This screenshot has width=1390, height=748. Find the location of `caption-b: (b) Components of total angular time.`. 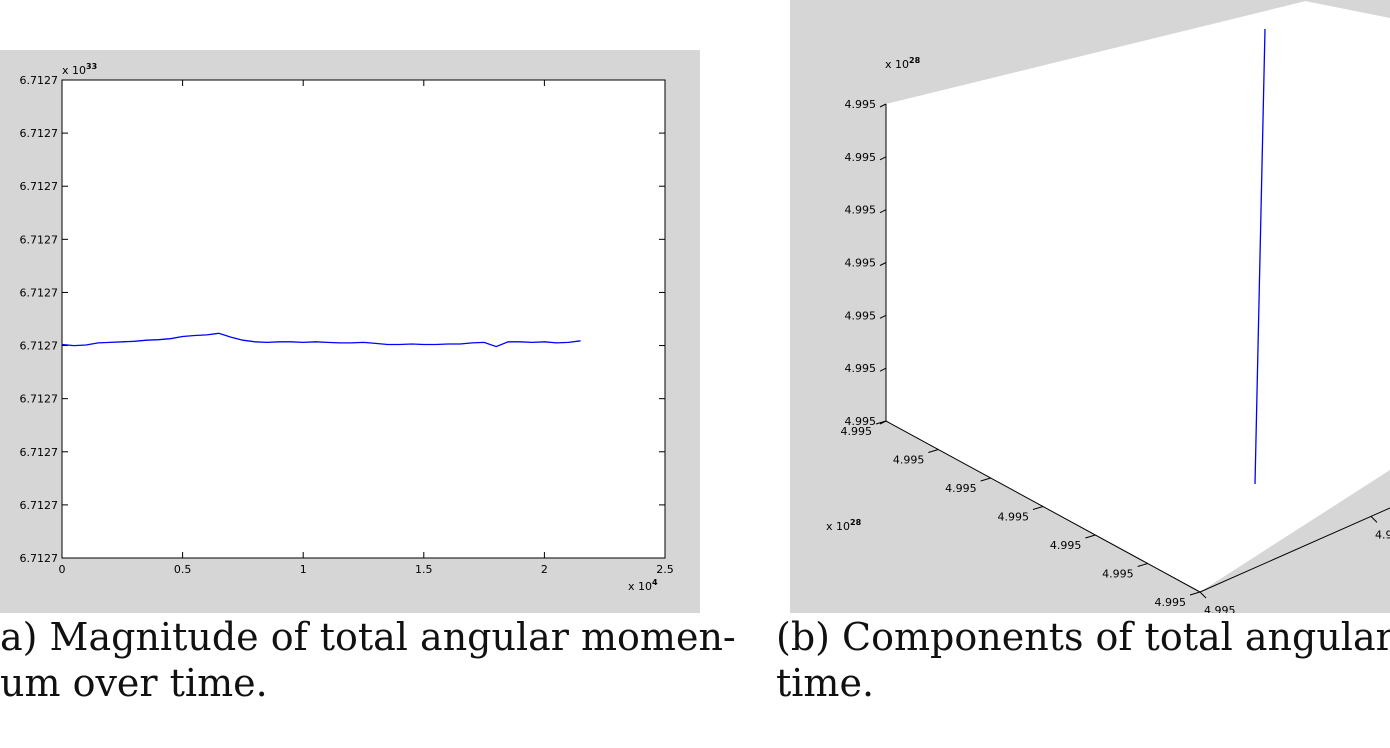

caption-b: (b) Components of total angular time. is located at coordinates (1083, 660).